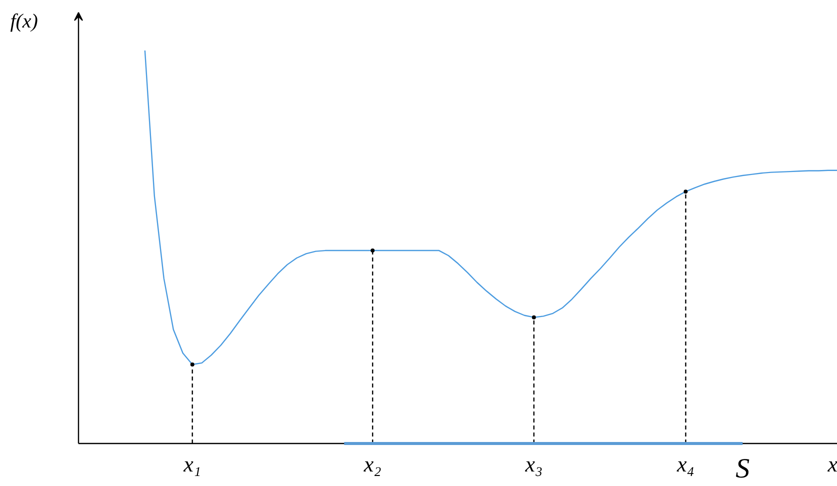 The height and width of the screenshot is (486, 837). I want to click on text: S, so click(743, 468).